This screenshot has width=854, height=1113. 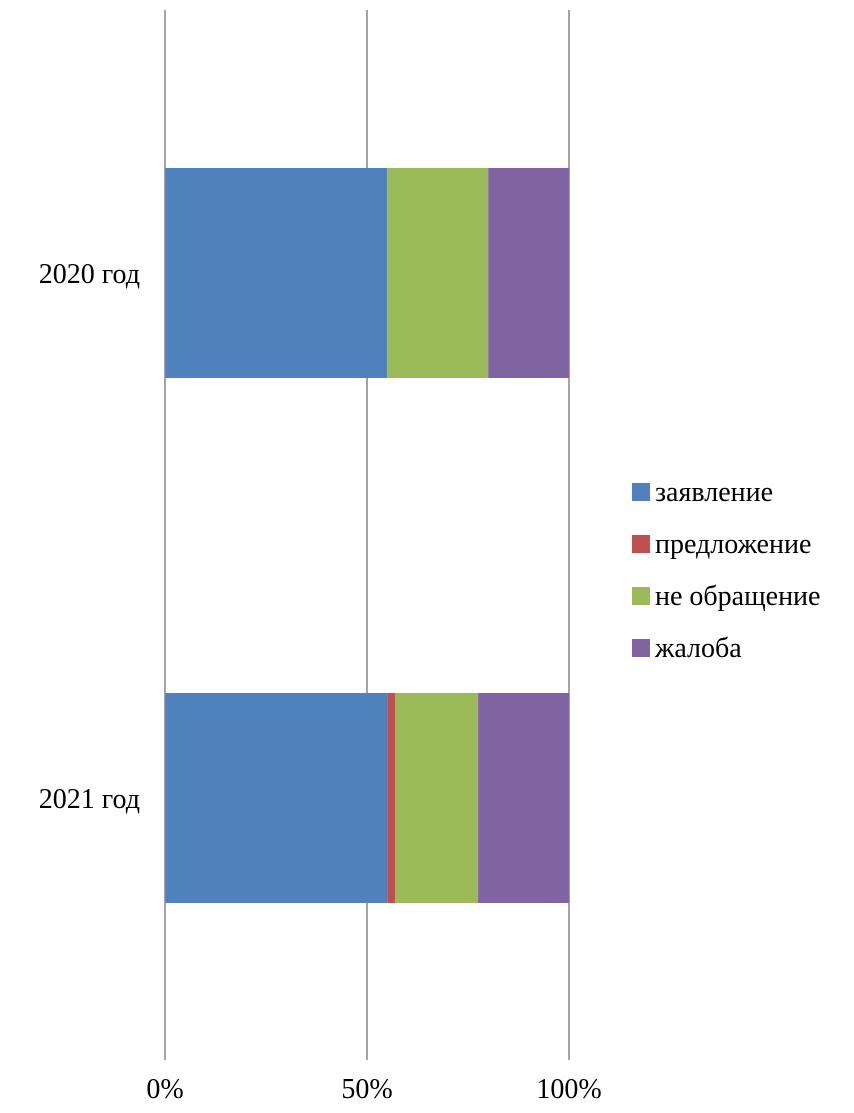 I want to click on legend-label-2: не обращение, so click(x=737, y=596).